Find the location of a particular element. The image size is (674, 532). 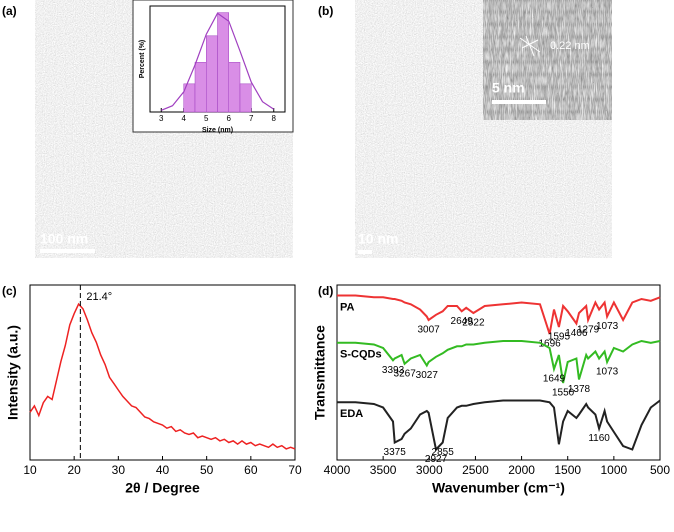

peak-label: 1406 is located at coordinates (576, 333).